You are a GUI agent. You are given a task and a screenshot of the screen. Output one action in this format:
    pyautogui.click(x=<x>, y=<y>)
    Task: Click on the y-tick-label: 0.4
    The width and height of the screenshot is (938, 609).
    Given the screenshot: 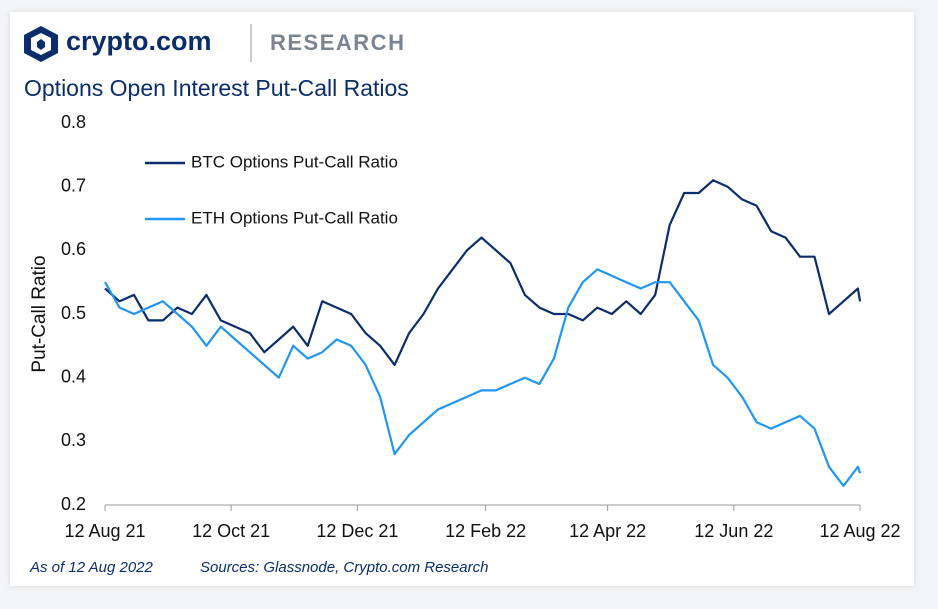 What is the action you would take?
    pyautogui.click(x=73, y=376)
    